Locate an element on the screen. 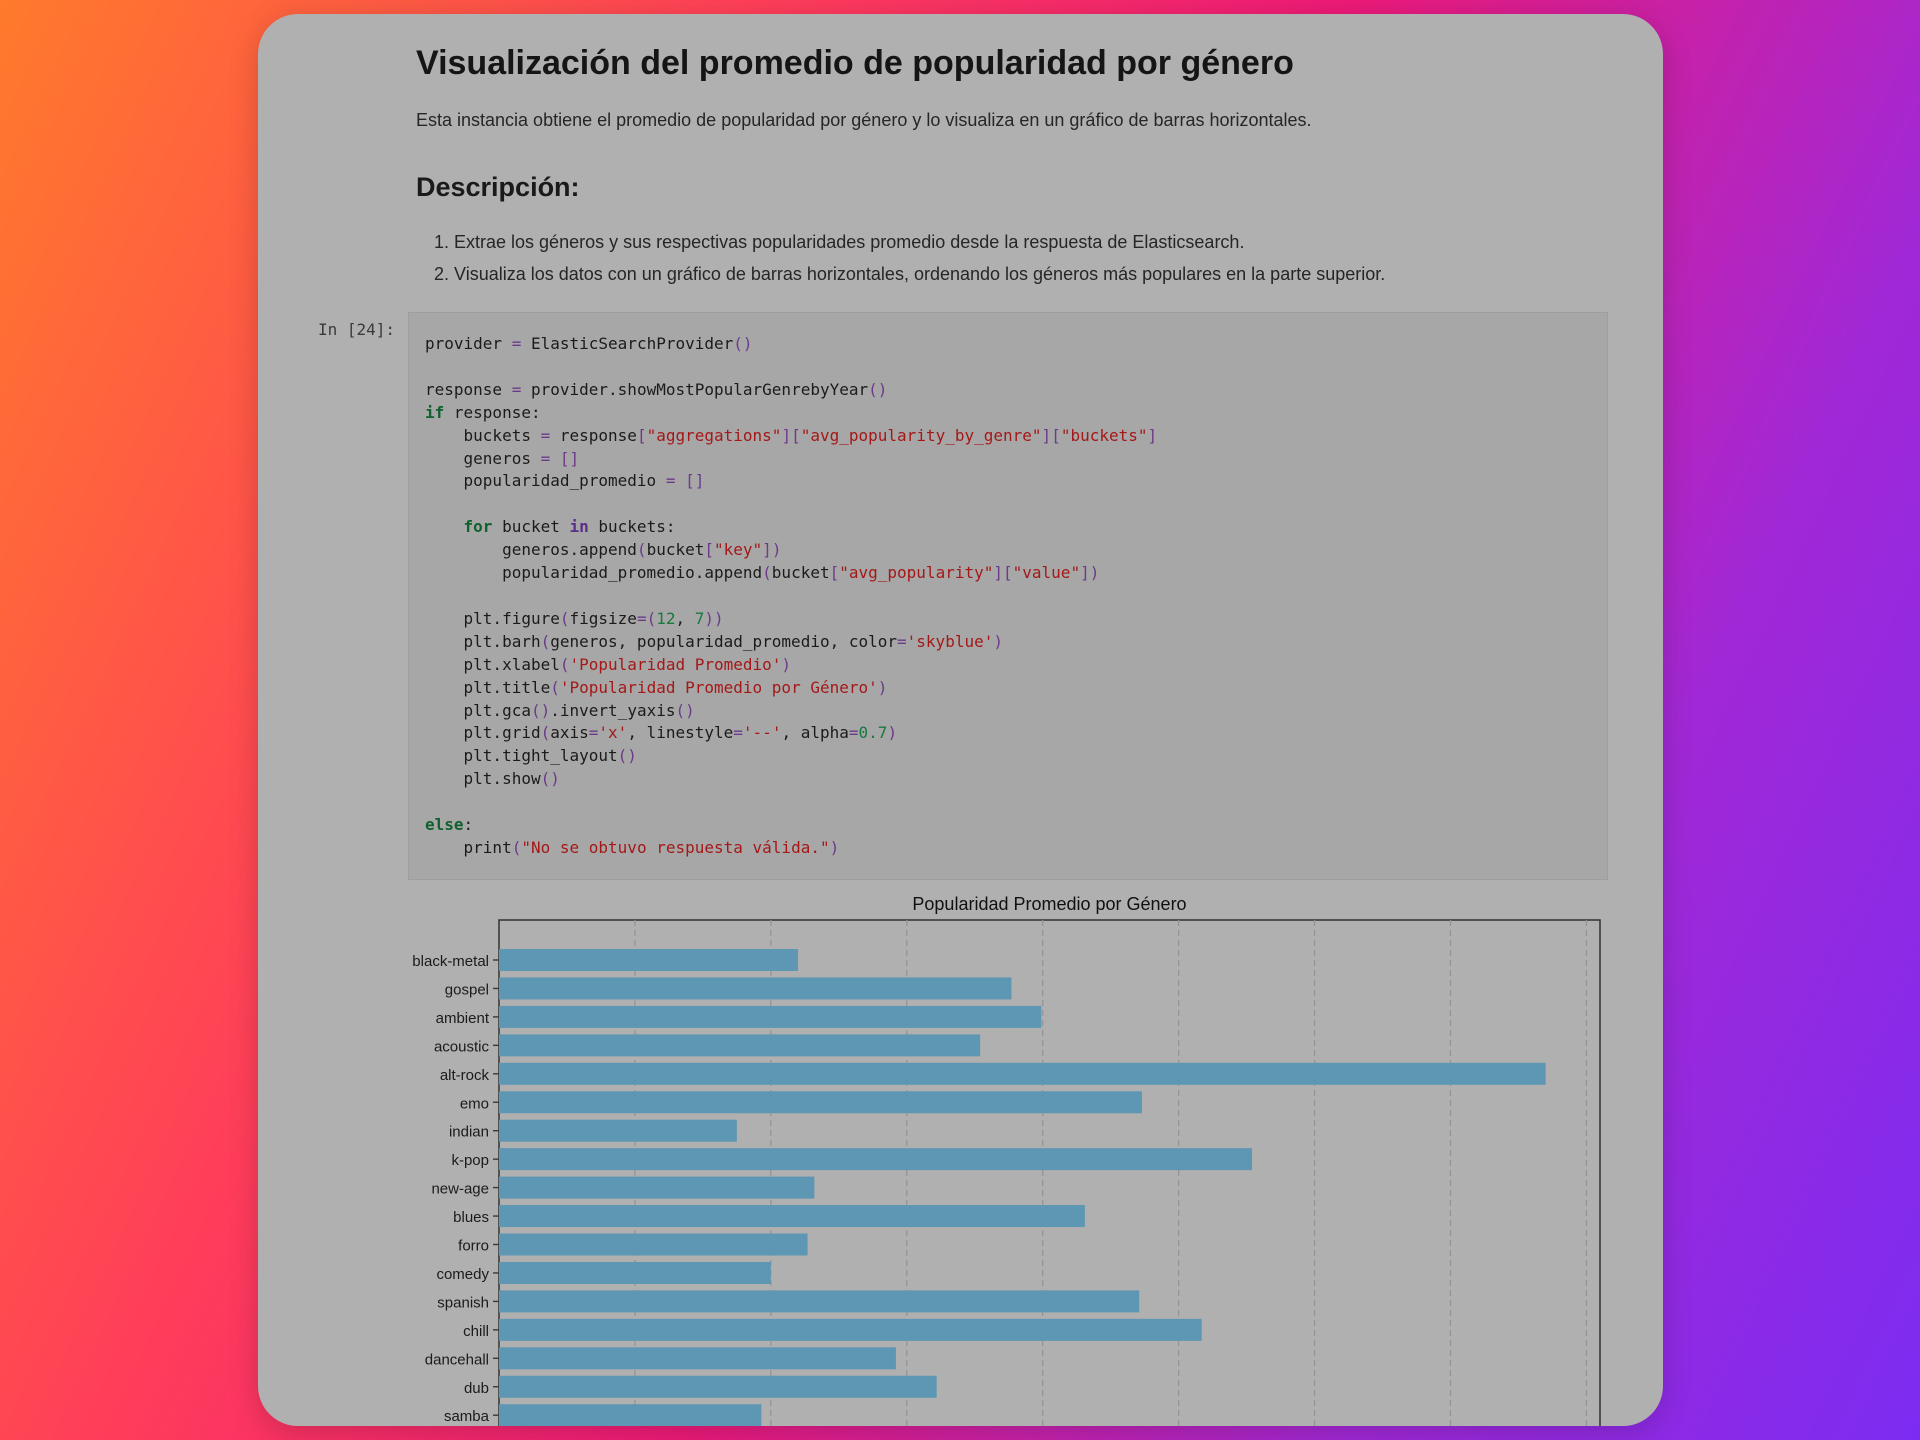  cell-prompt: In [24]: is located at coordinates (357, 329).